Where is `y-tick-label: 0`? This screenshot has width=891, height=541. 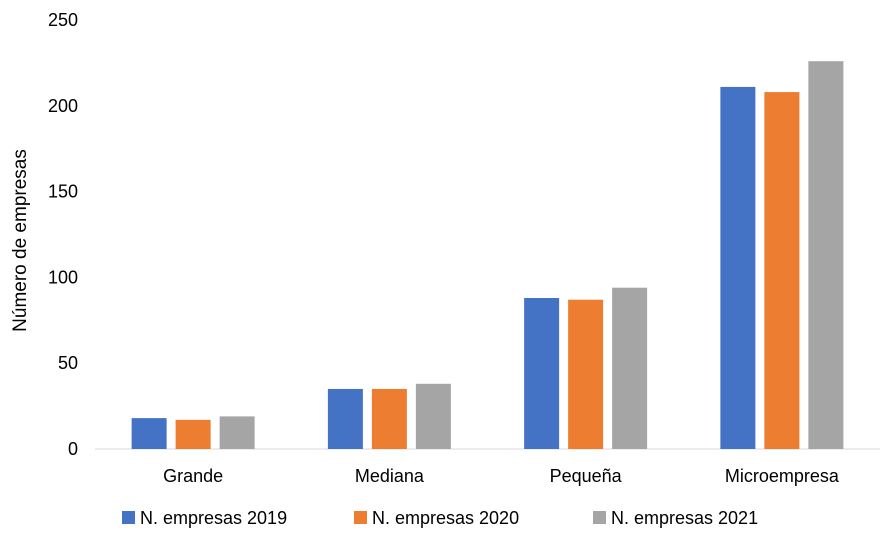 y-tick-label: 0 is located at coordinates (73, 449).